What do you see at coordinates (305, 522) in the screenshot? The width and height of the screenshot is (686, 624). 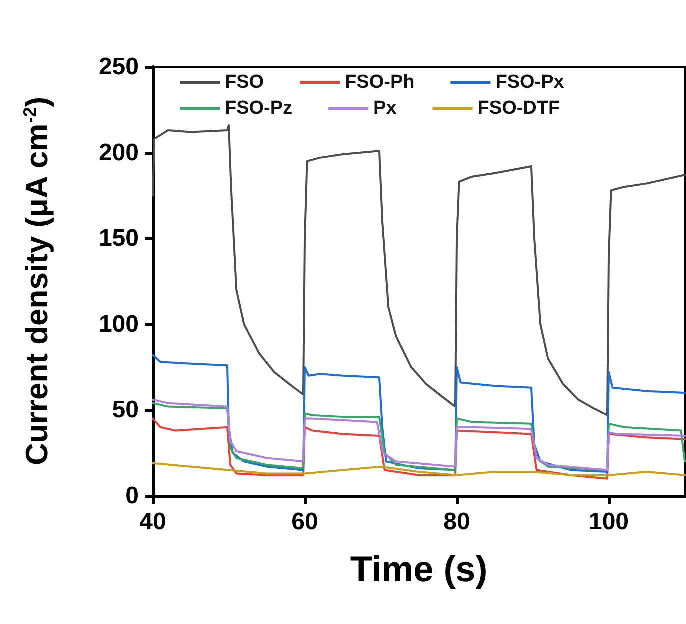 I see `x-tick-label: 60` at bounding box center [305, 522].